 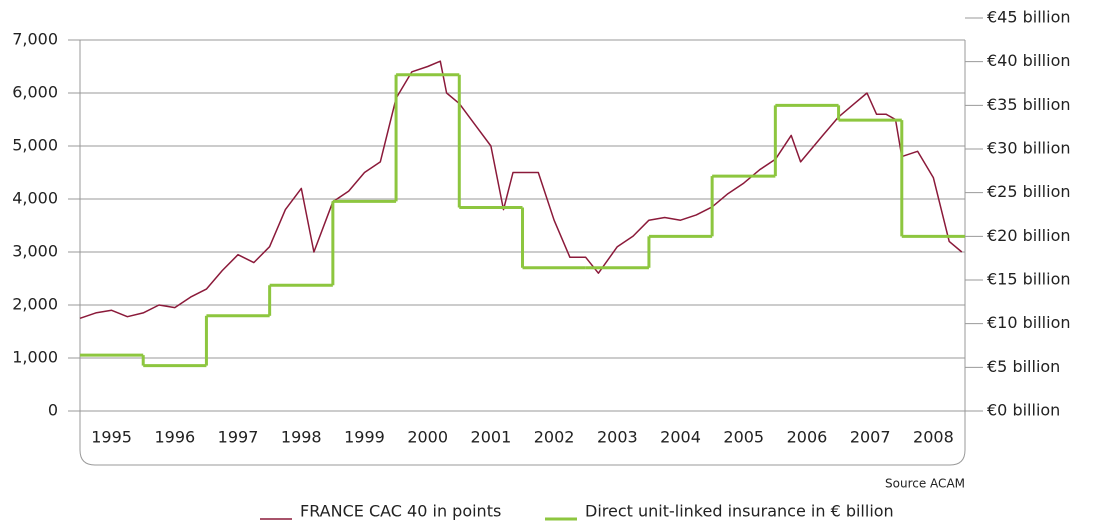 What do you see at coordinates (35, 39) in the screenshot?
I see `y-tick-label: 7,000` at bounding box center [35, 39].